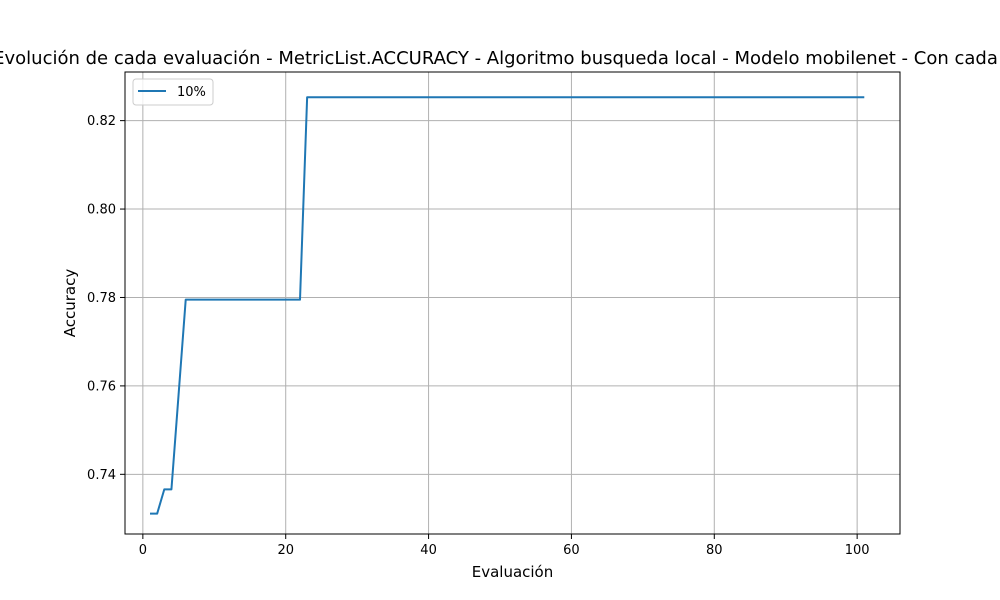 The width and height of the screenshot is (1000, 600). What do you see at coordinates (285, 550) in the screenshot?
I see `x-tick-label: 20` at bounding box center [285, 550].